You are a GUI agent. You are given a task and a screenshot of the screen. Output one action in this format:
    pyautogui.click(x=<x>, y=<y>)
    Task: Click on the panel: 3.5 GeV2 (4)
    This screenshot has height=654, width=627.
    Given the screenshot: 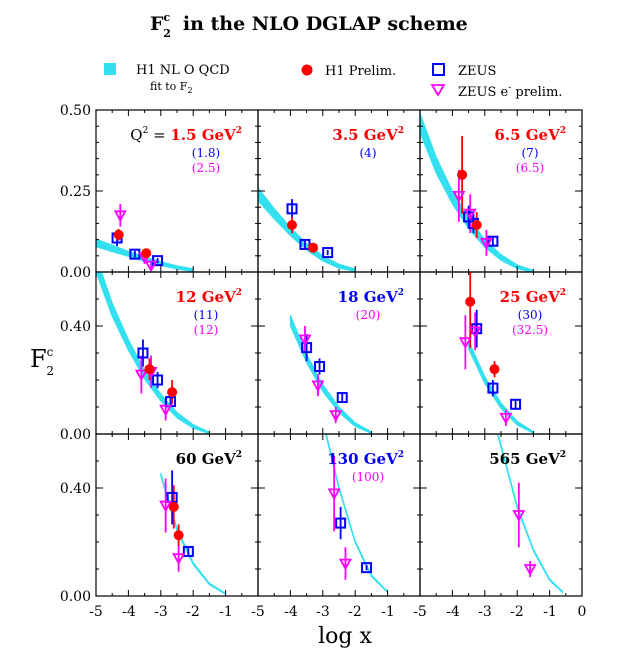 What is the action you would take?
    pyautogui.click(x=339, y=191)
    